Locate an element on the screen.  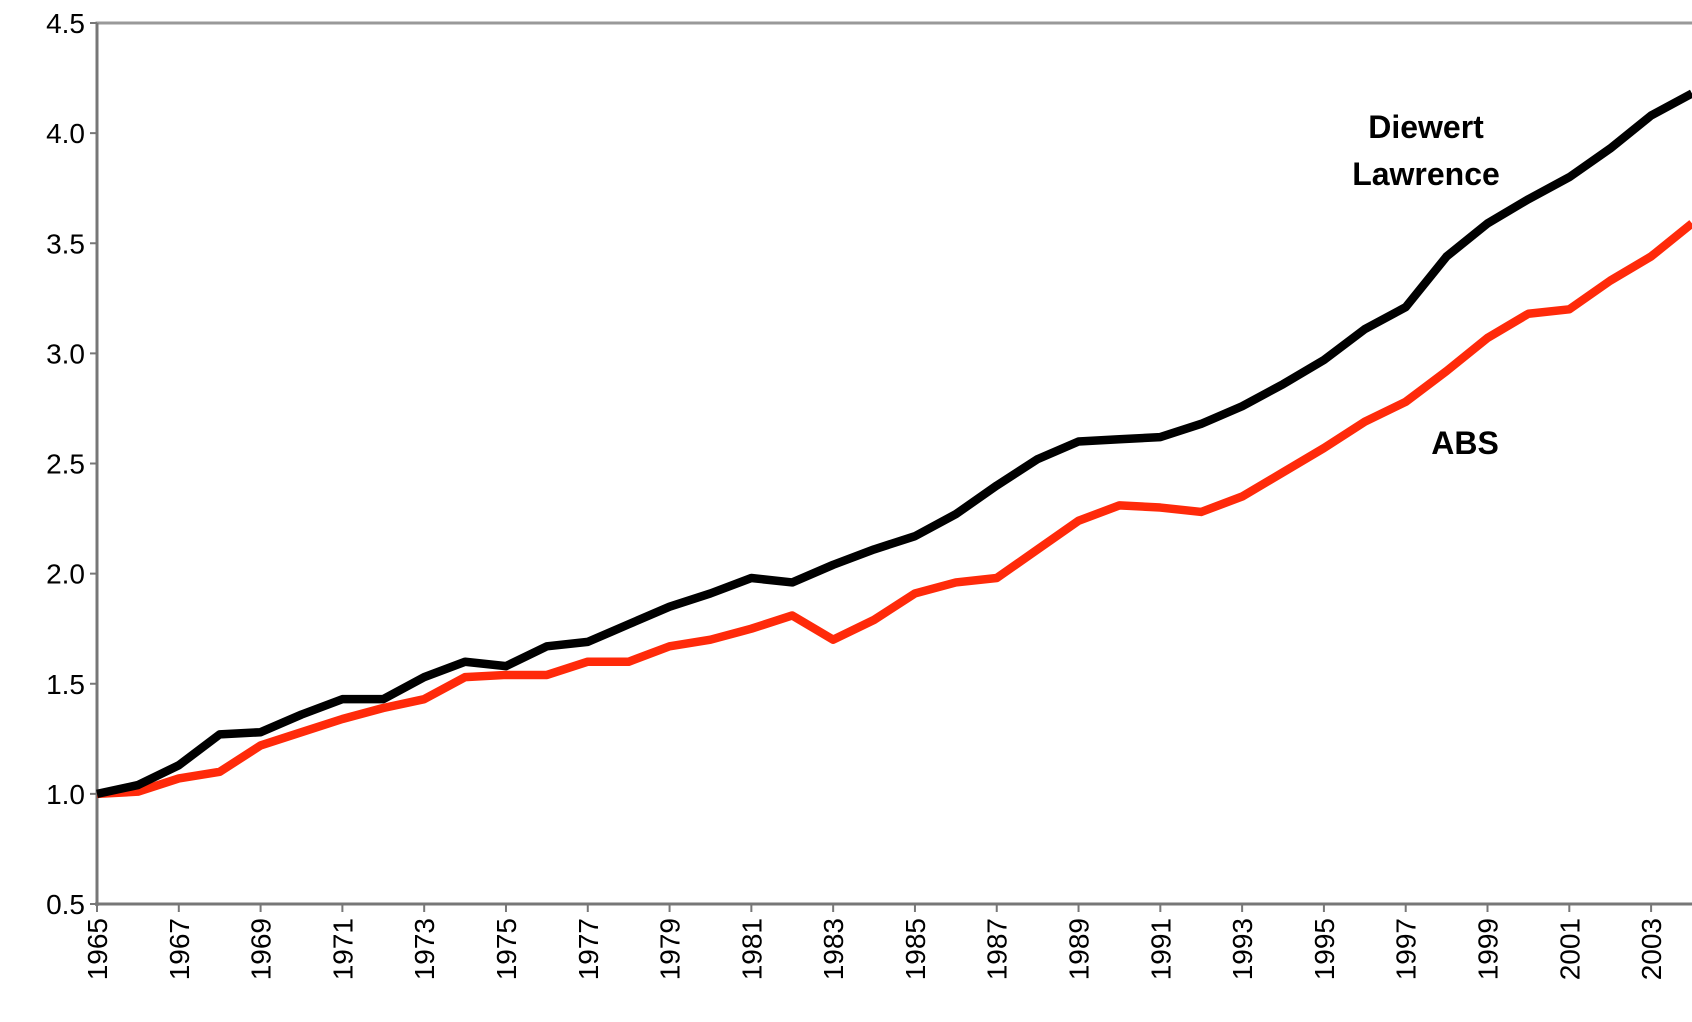
x-tick-label: 1995 is located at coordinates (1324, 949).